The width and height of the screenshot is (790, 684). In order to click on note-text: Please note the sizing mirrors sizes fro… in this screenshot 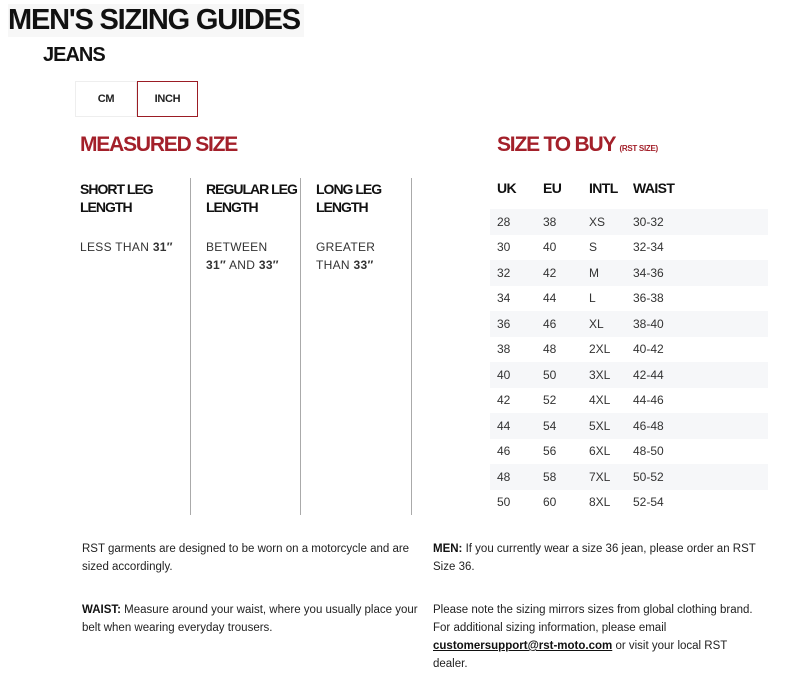, I will do `click(593, 619)`.